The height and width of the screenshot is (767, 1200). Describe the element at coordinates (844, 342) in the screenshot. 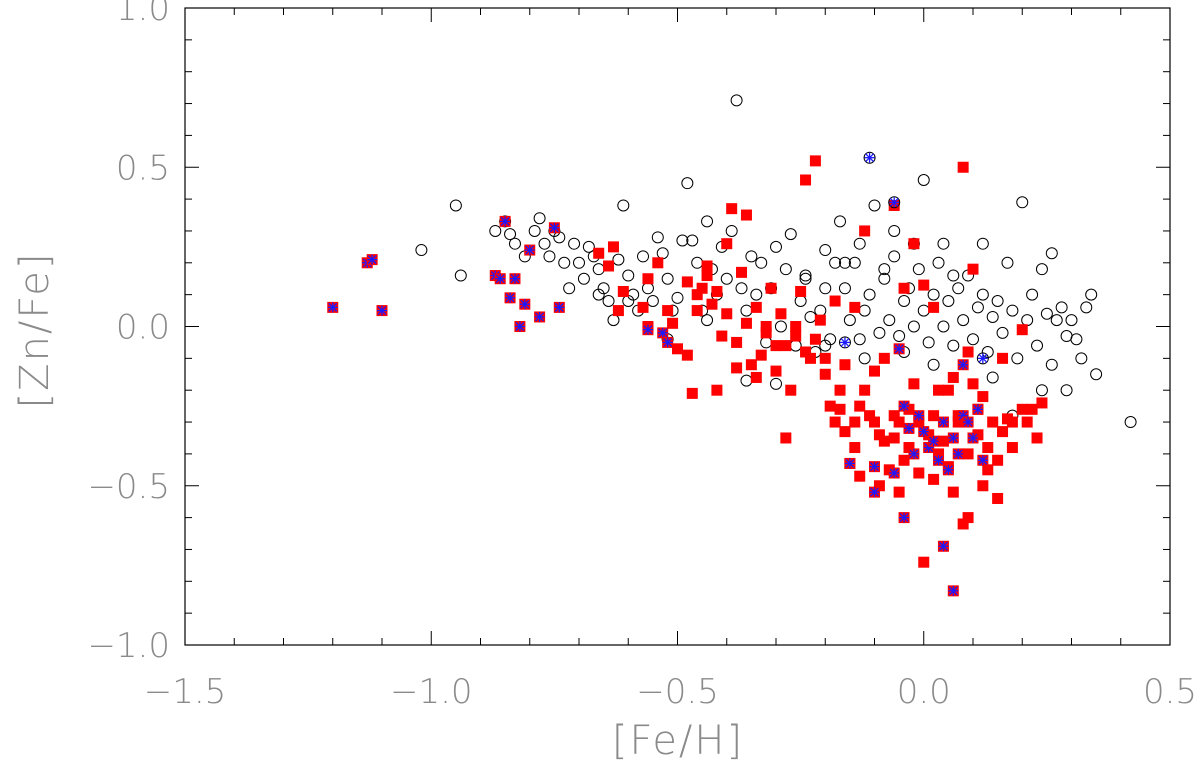

I see `data-point-circle-cross` at that location.